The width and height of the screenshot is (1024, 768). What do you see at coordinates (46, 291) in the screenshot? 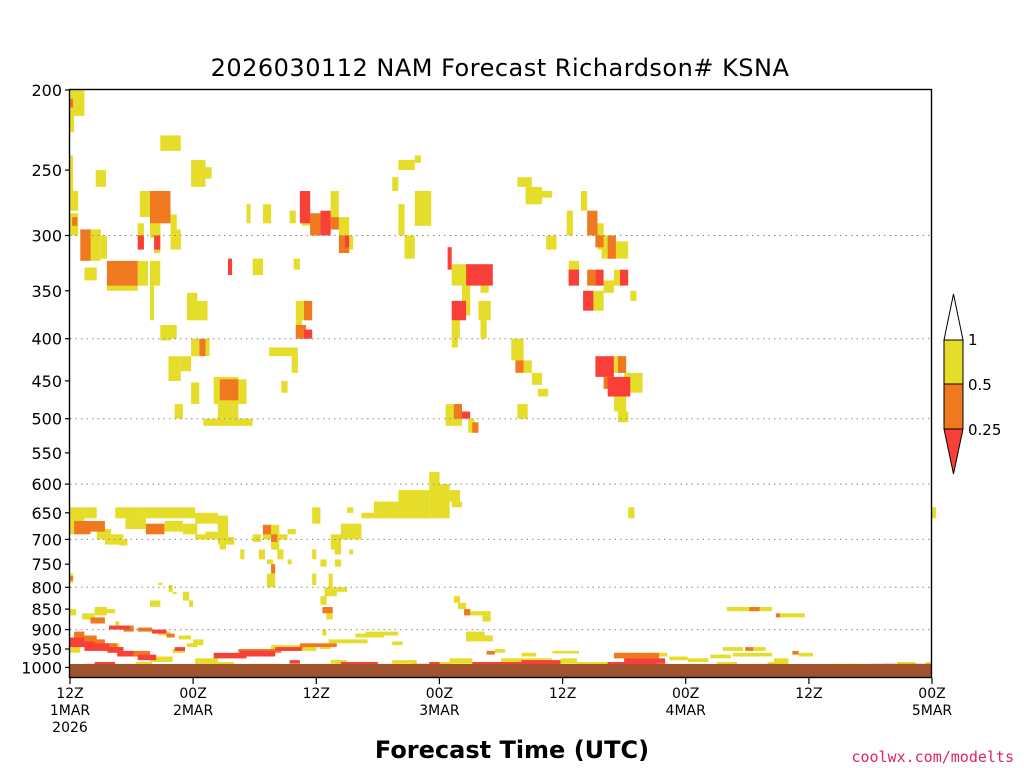
I see `ytick-label-350: 350` at bounding box center [46, 291].